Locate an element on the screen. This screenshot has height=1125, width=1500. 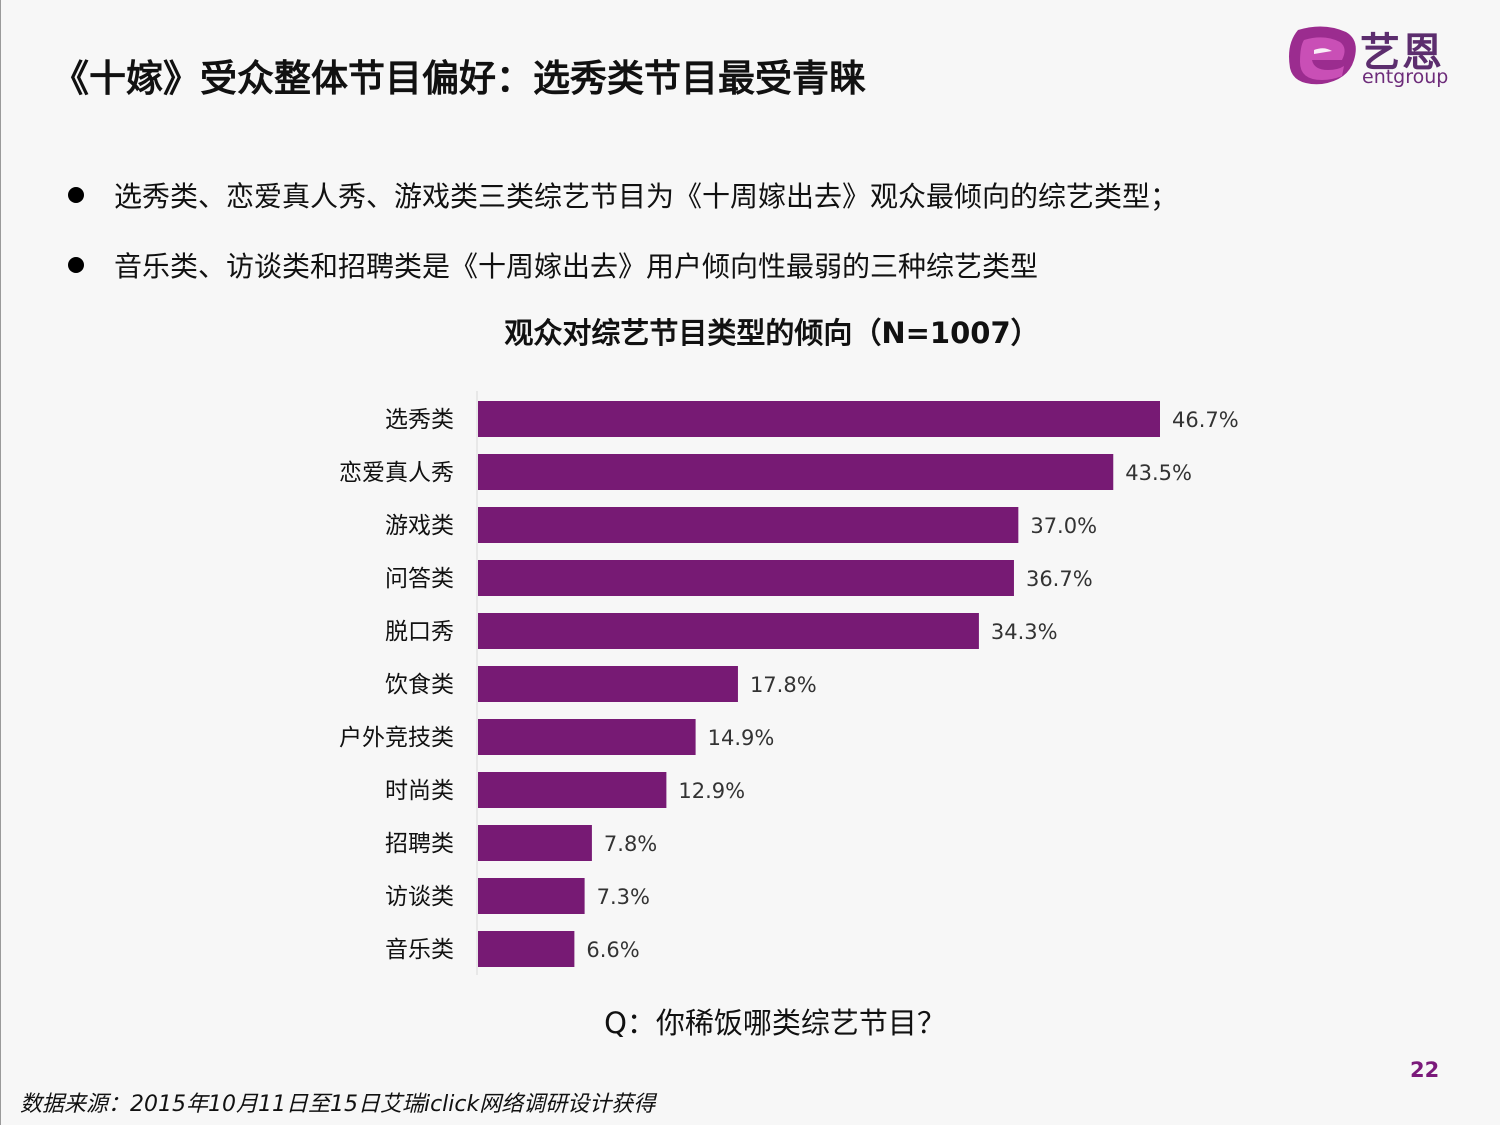
survey-question: Q：你稀饭哪类综艺节目？ is located at coordinates (775, 1023).